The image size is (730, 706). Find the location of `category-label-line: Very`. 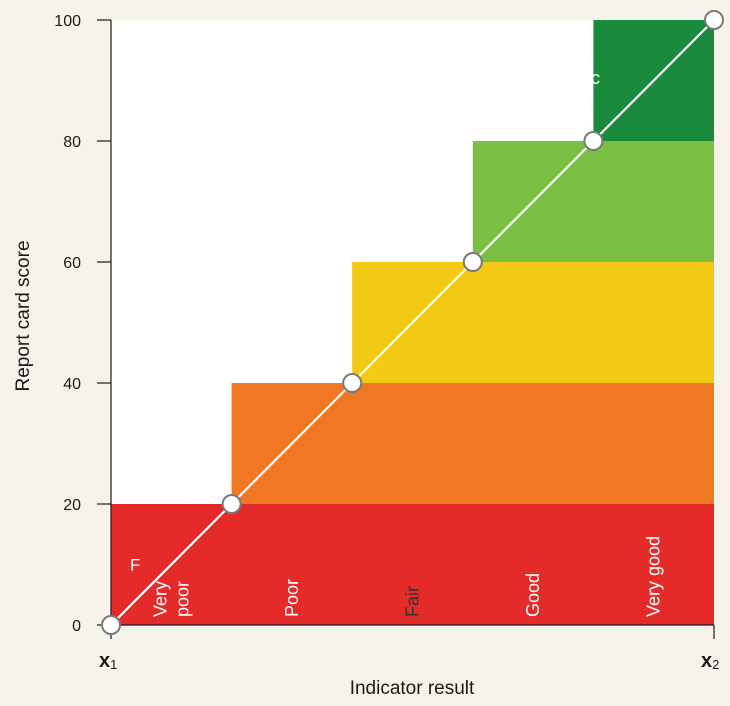

category-label-line: Very is located at coordinates (160, 599).